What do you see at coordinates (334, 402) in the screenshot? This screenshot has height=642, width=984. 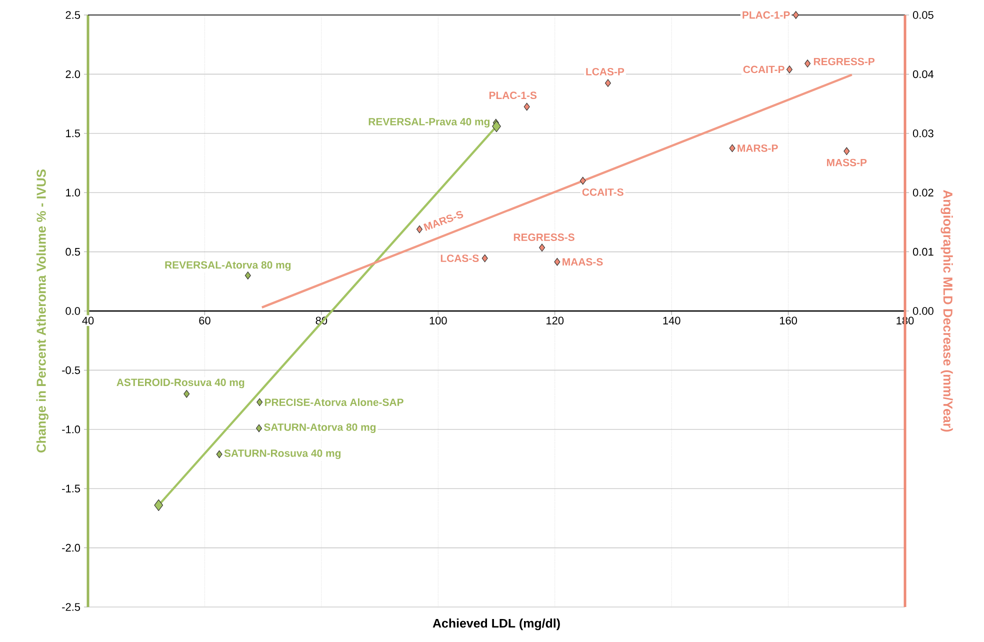 I see `data-label: PRECISE-Atorva Alone-SAP` at bounding box center [334, 402].